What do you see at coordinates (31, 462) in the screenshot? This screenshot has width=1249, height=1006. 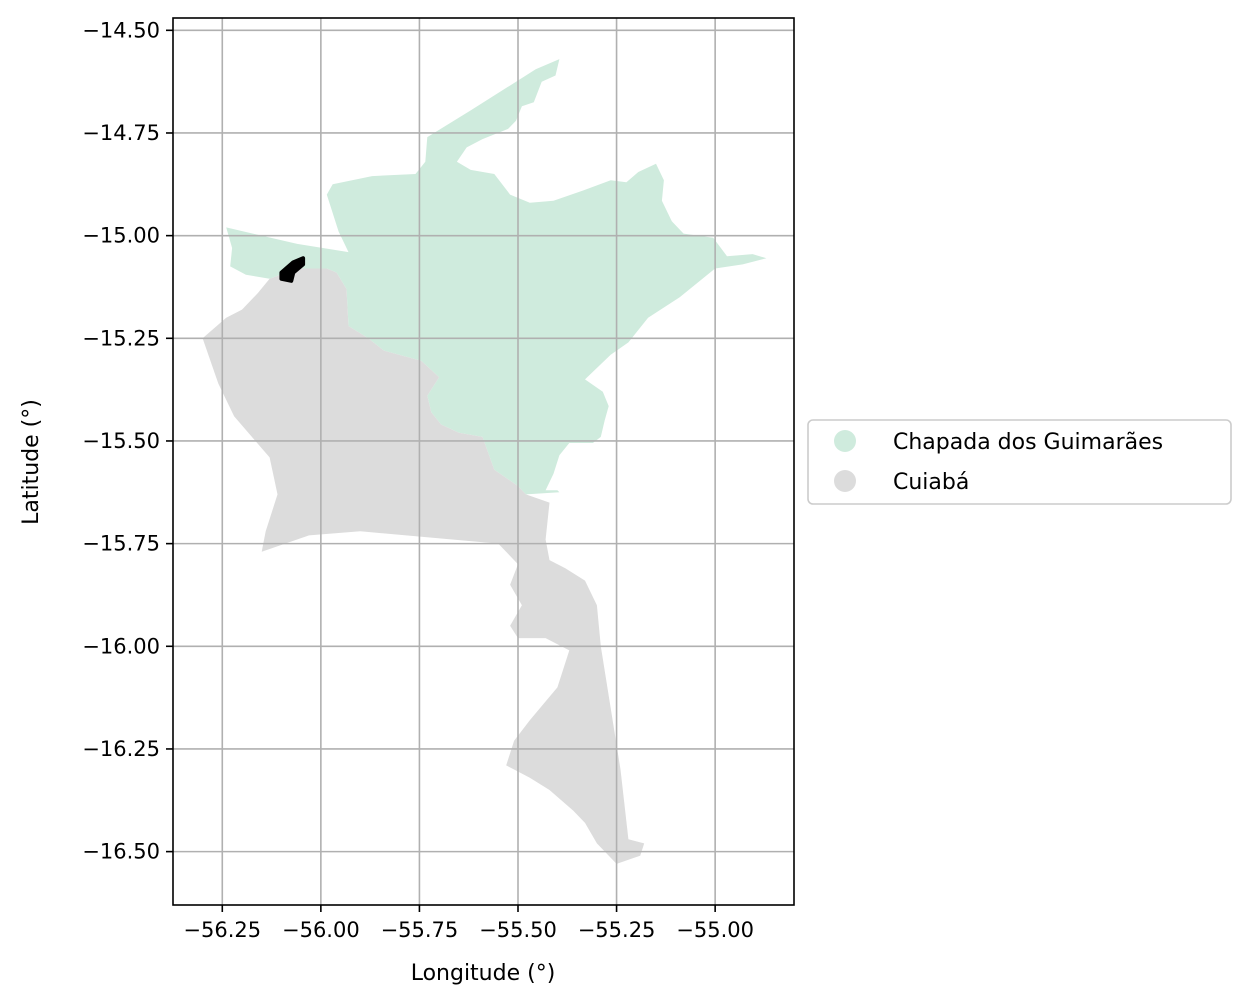 I see `y-axis-label: Latitude (°)` at bounding box center [31, 462].